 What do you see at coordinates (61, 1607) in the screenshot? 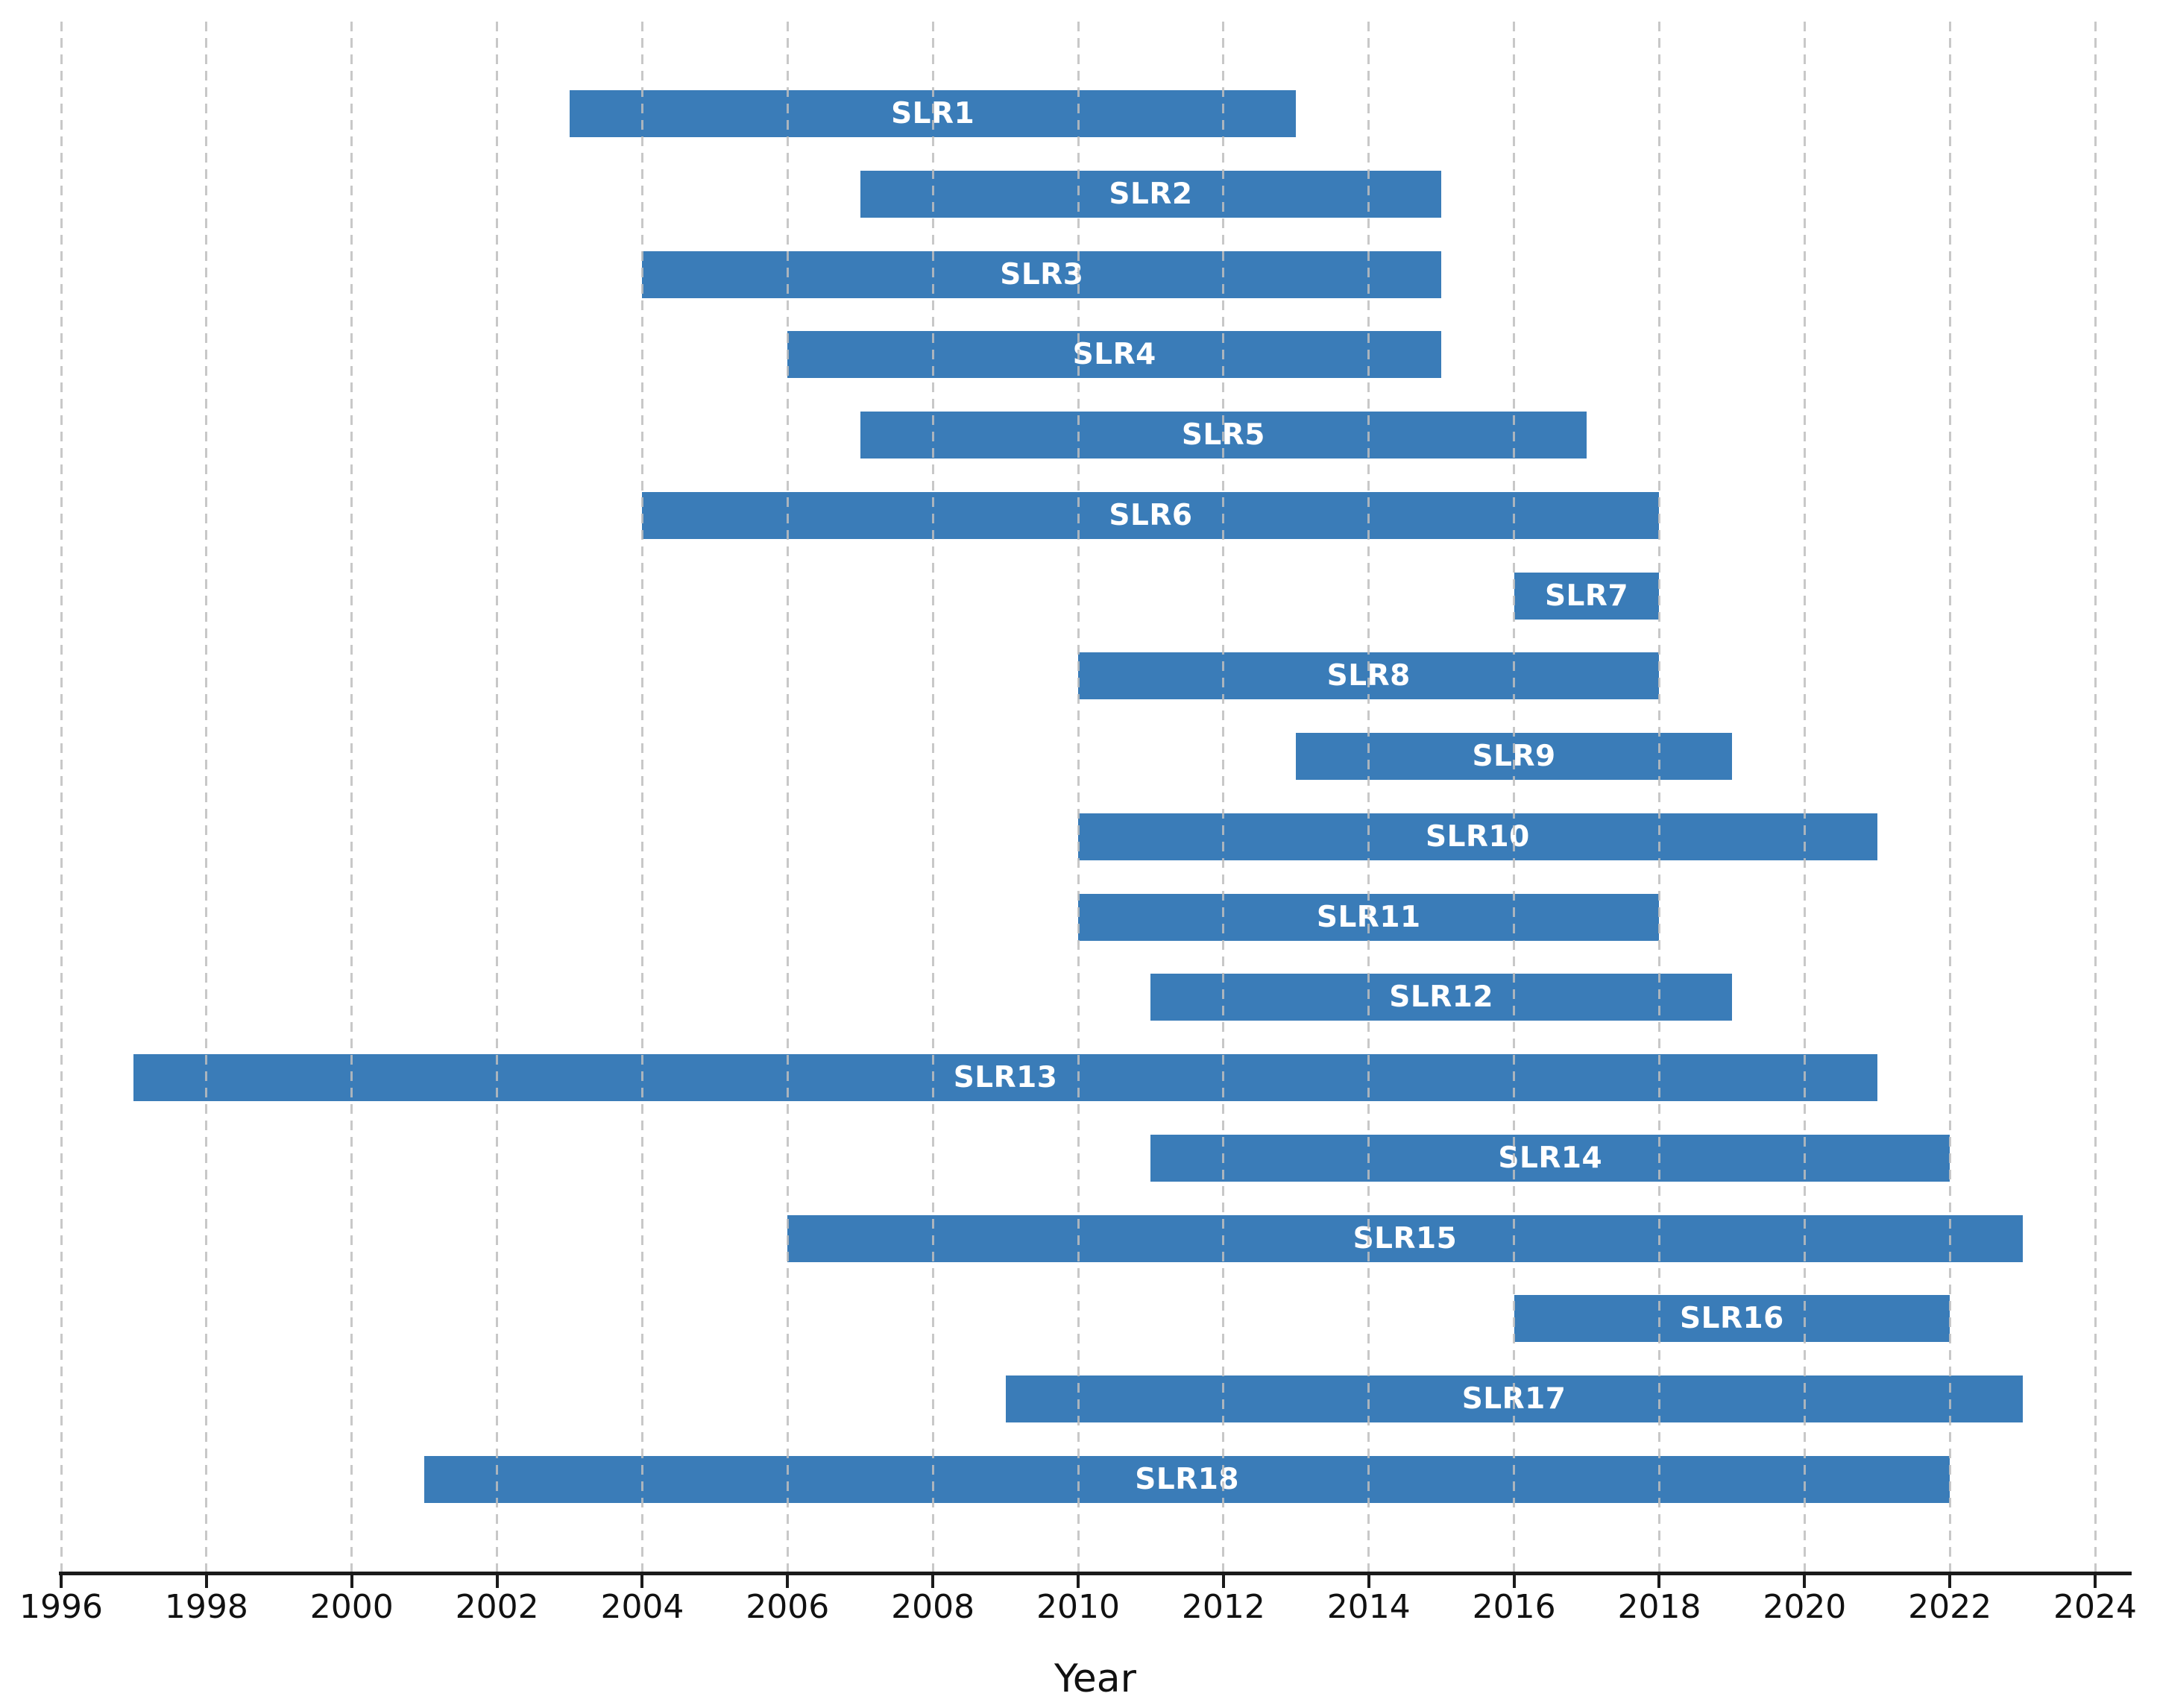
I see `x-tick-label-1996: 1996` at bounding box center [61, 1607].